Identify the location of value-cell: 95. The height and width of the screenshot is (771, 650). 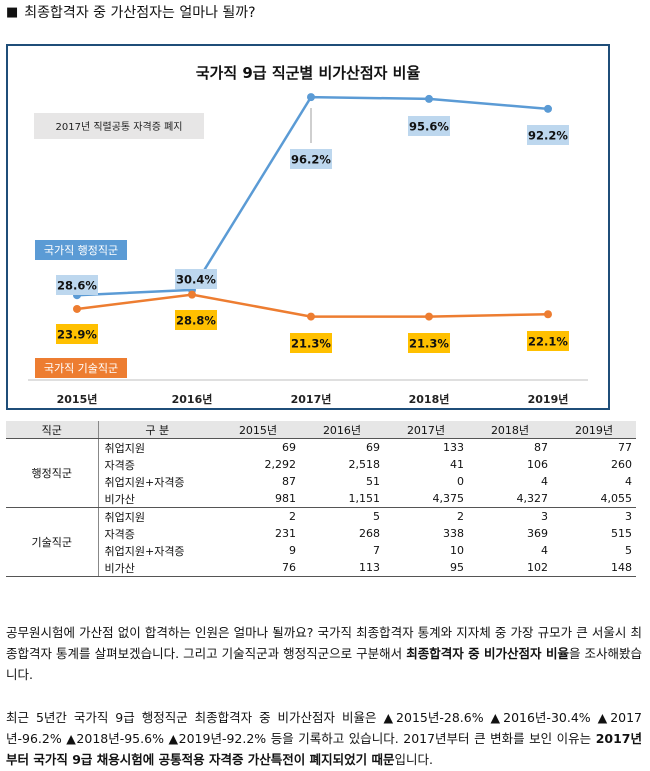
(426, 568).